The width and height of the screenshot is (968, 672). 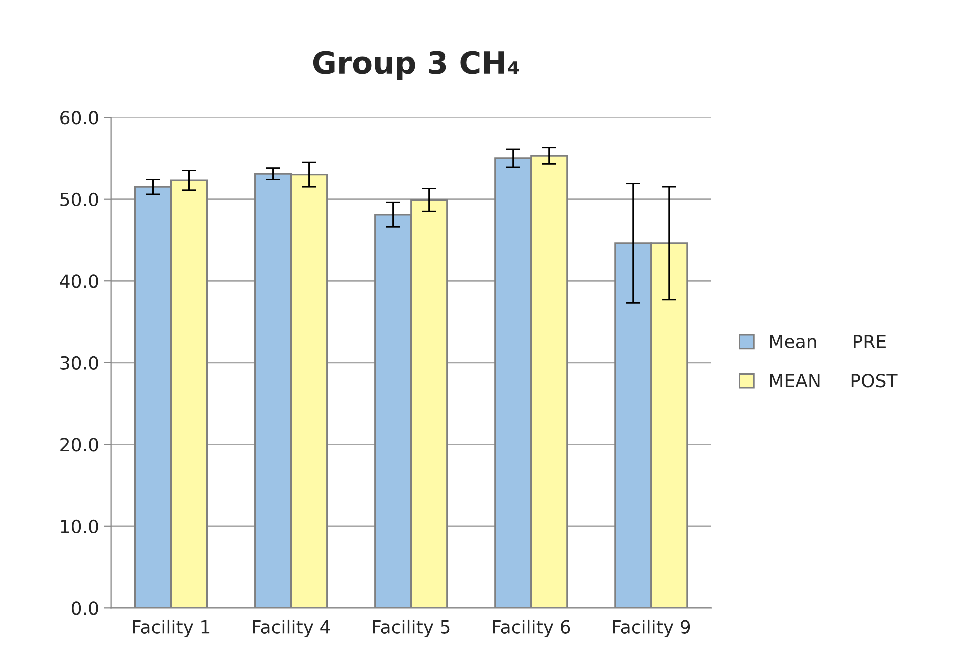 I want to click on x-tick-label: Facility 6, so click(x=531, y=629).